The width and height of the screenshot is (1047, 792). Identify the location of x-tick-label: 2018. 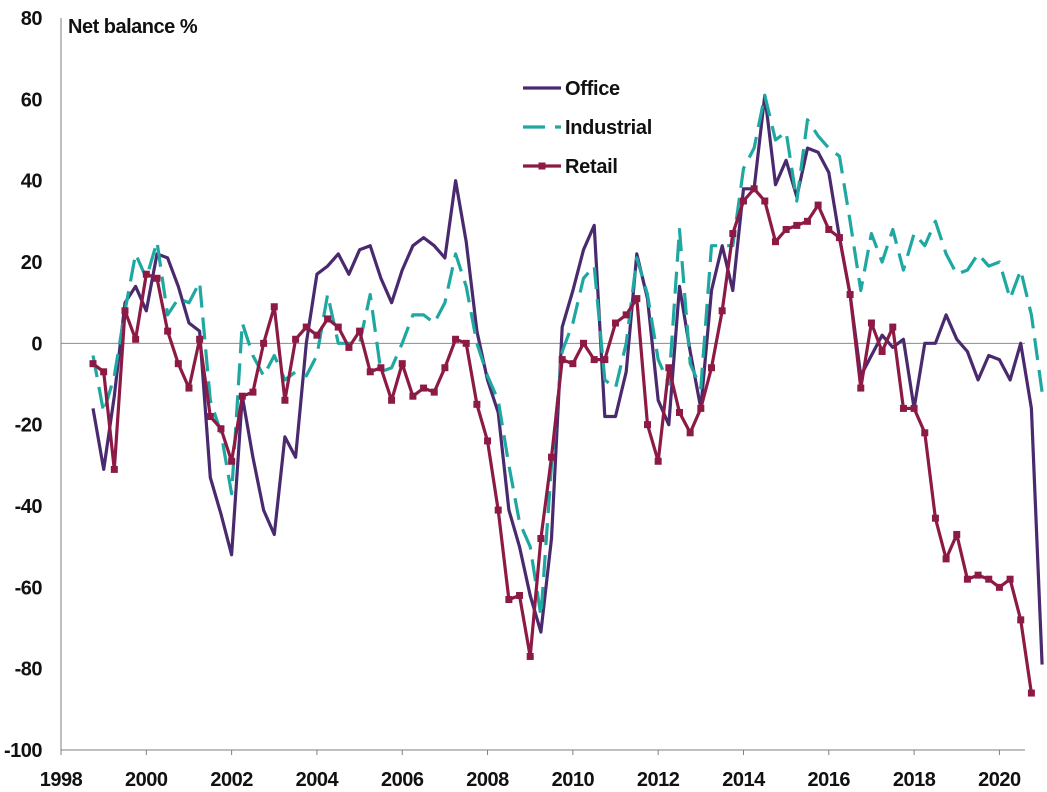
(914, 780).